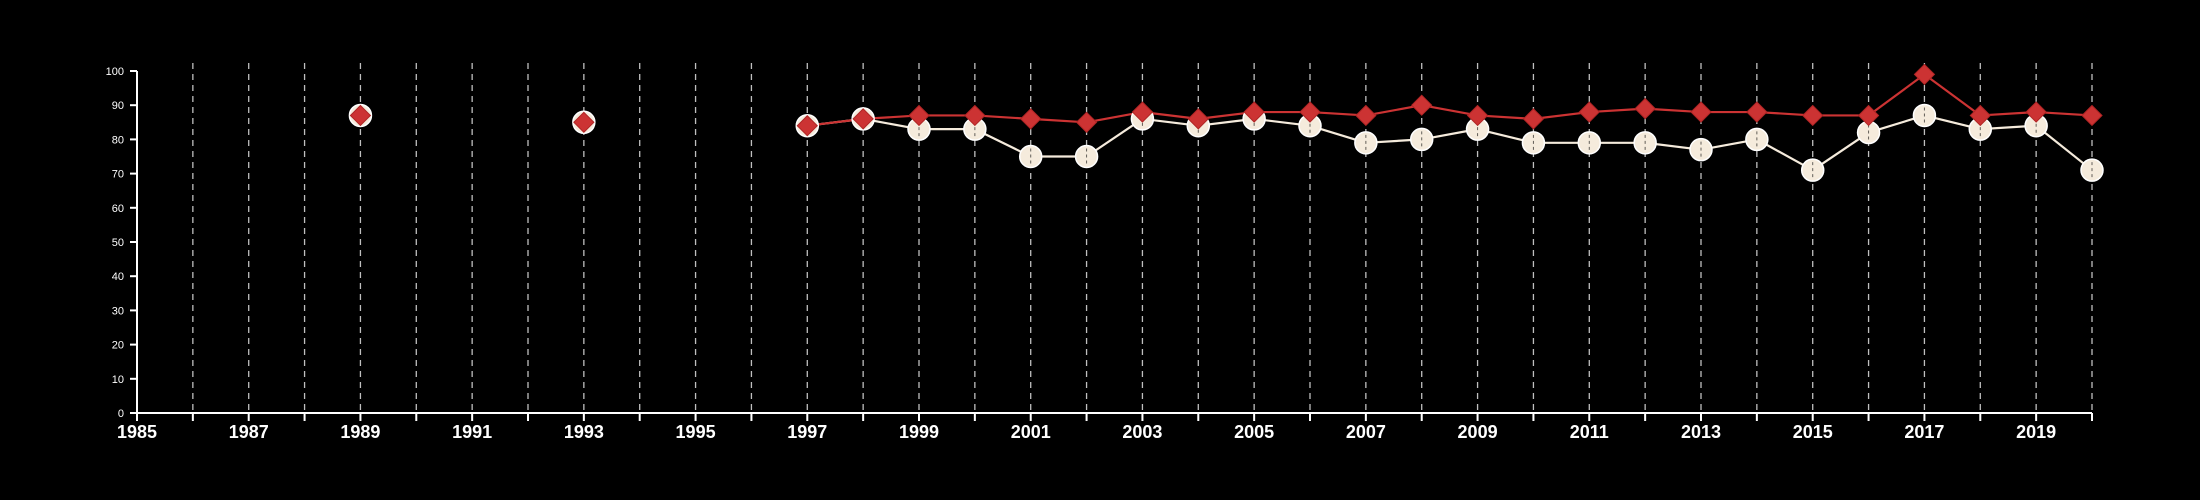 The image size is (2200, 500). What do you see at coordinates (118, 140) in the screenshot?
I see `y-tick-label: 80` at bounding box center [118, 140].